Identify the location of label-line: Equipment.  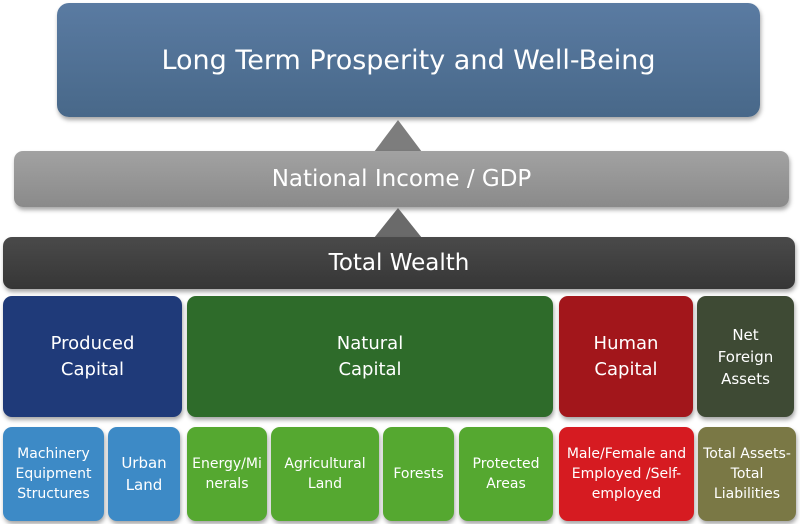
(53, 474).